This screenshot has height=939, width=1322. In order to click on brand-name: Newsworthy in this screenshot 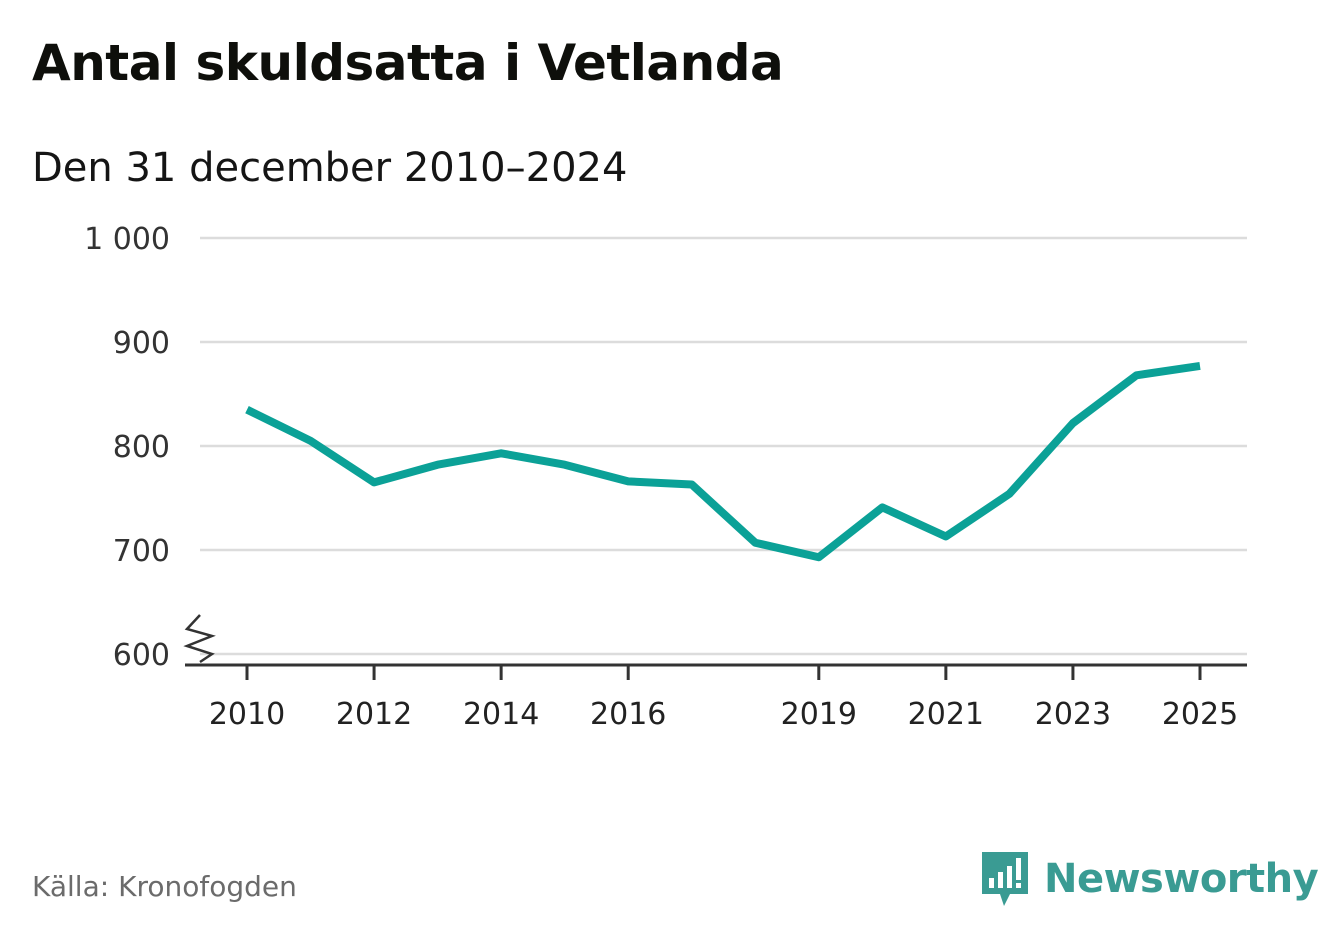, I will do `click(1181, 879)`.